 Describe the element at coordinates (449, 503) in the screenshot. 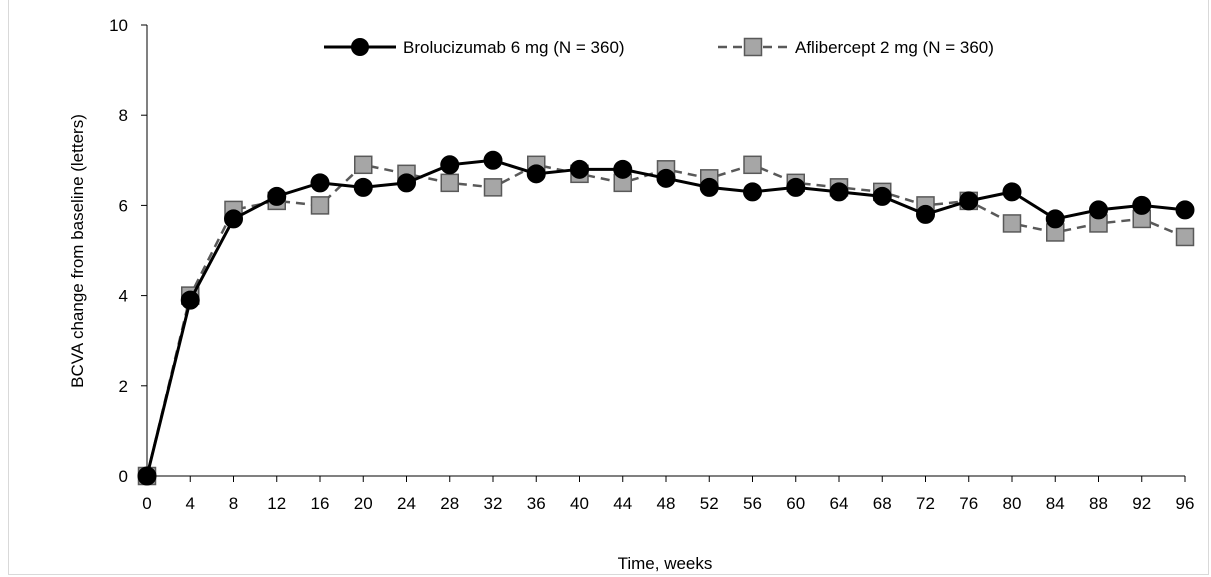

I see `x-tick-label: 28` at that location.